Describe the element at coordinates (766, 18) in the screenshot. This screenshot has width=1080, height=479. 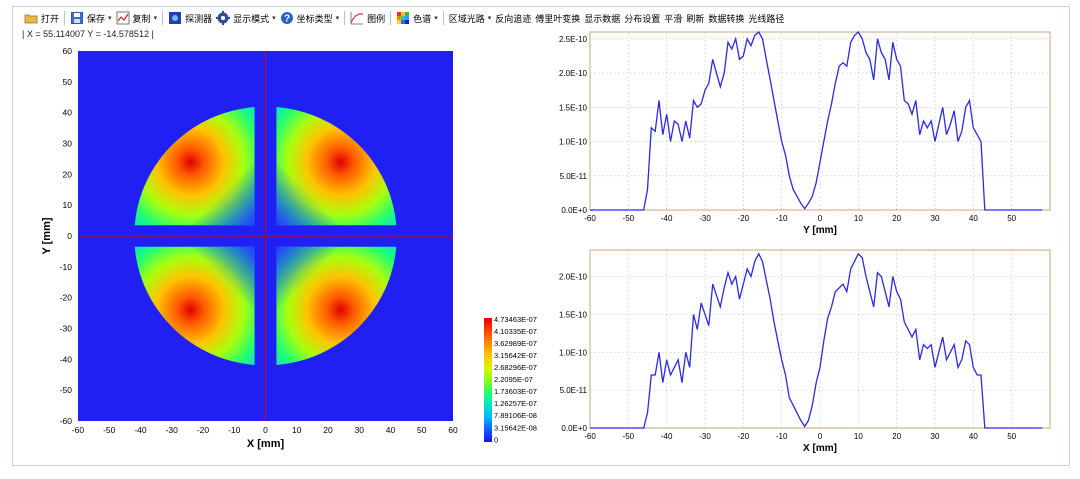
I see `ray-path-button: 光线路径` at that location.